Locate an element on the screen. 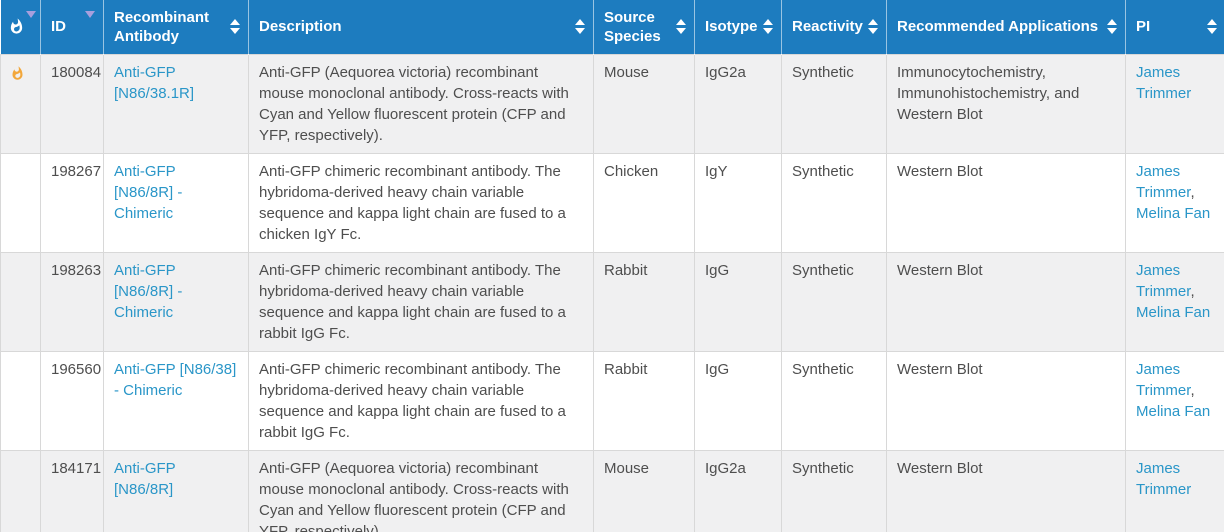 This screenshot has height=532, width=1224. column-label: PI is located at coordinates (1143, 27).